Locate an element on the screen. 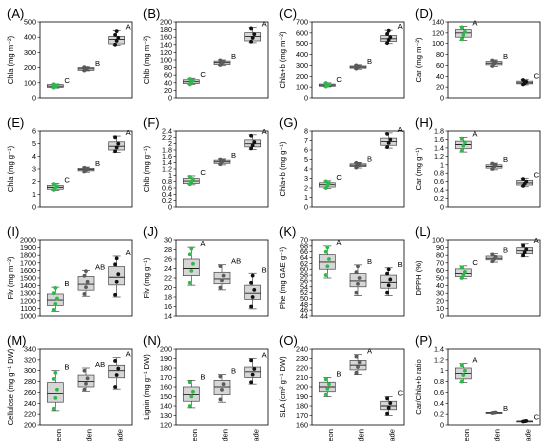 This screenshot has width=550, height=441. box-jade: C is located at coordinates (528, 418).